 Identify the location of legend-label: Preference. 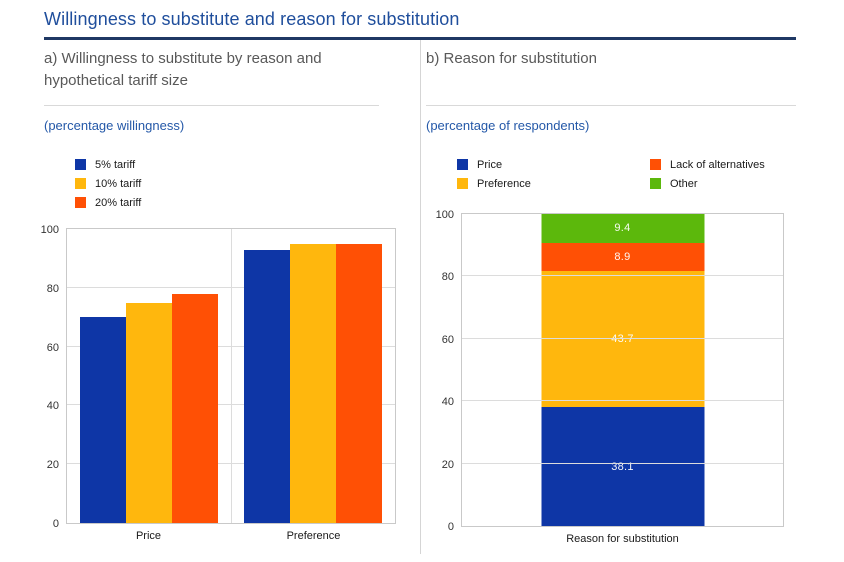
(504, 183).